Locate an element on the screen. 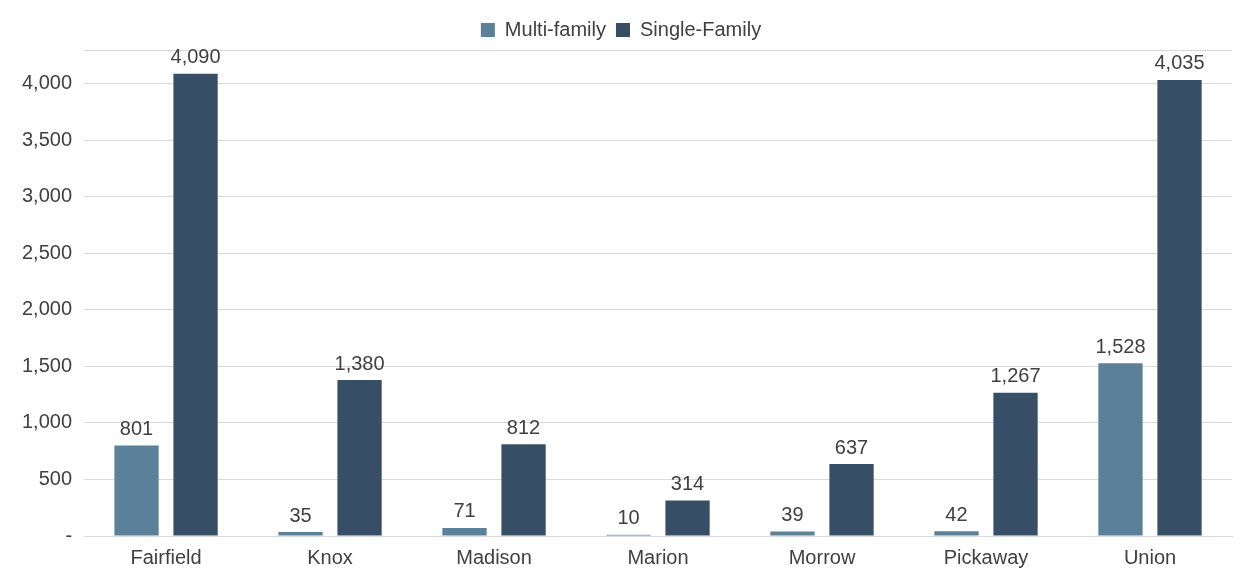 The height and width of the screenshot is (585, 1252). data-label: 4,035 is located at coordinates (1179, 62).